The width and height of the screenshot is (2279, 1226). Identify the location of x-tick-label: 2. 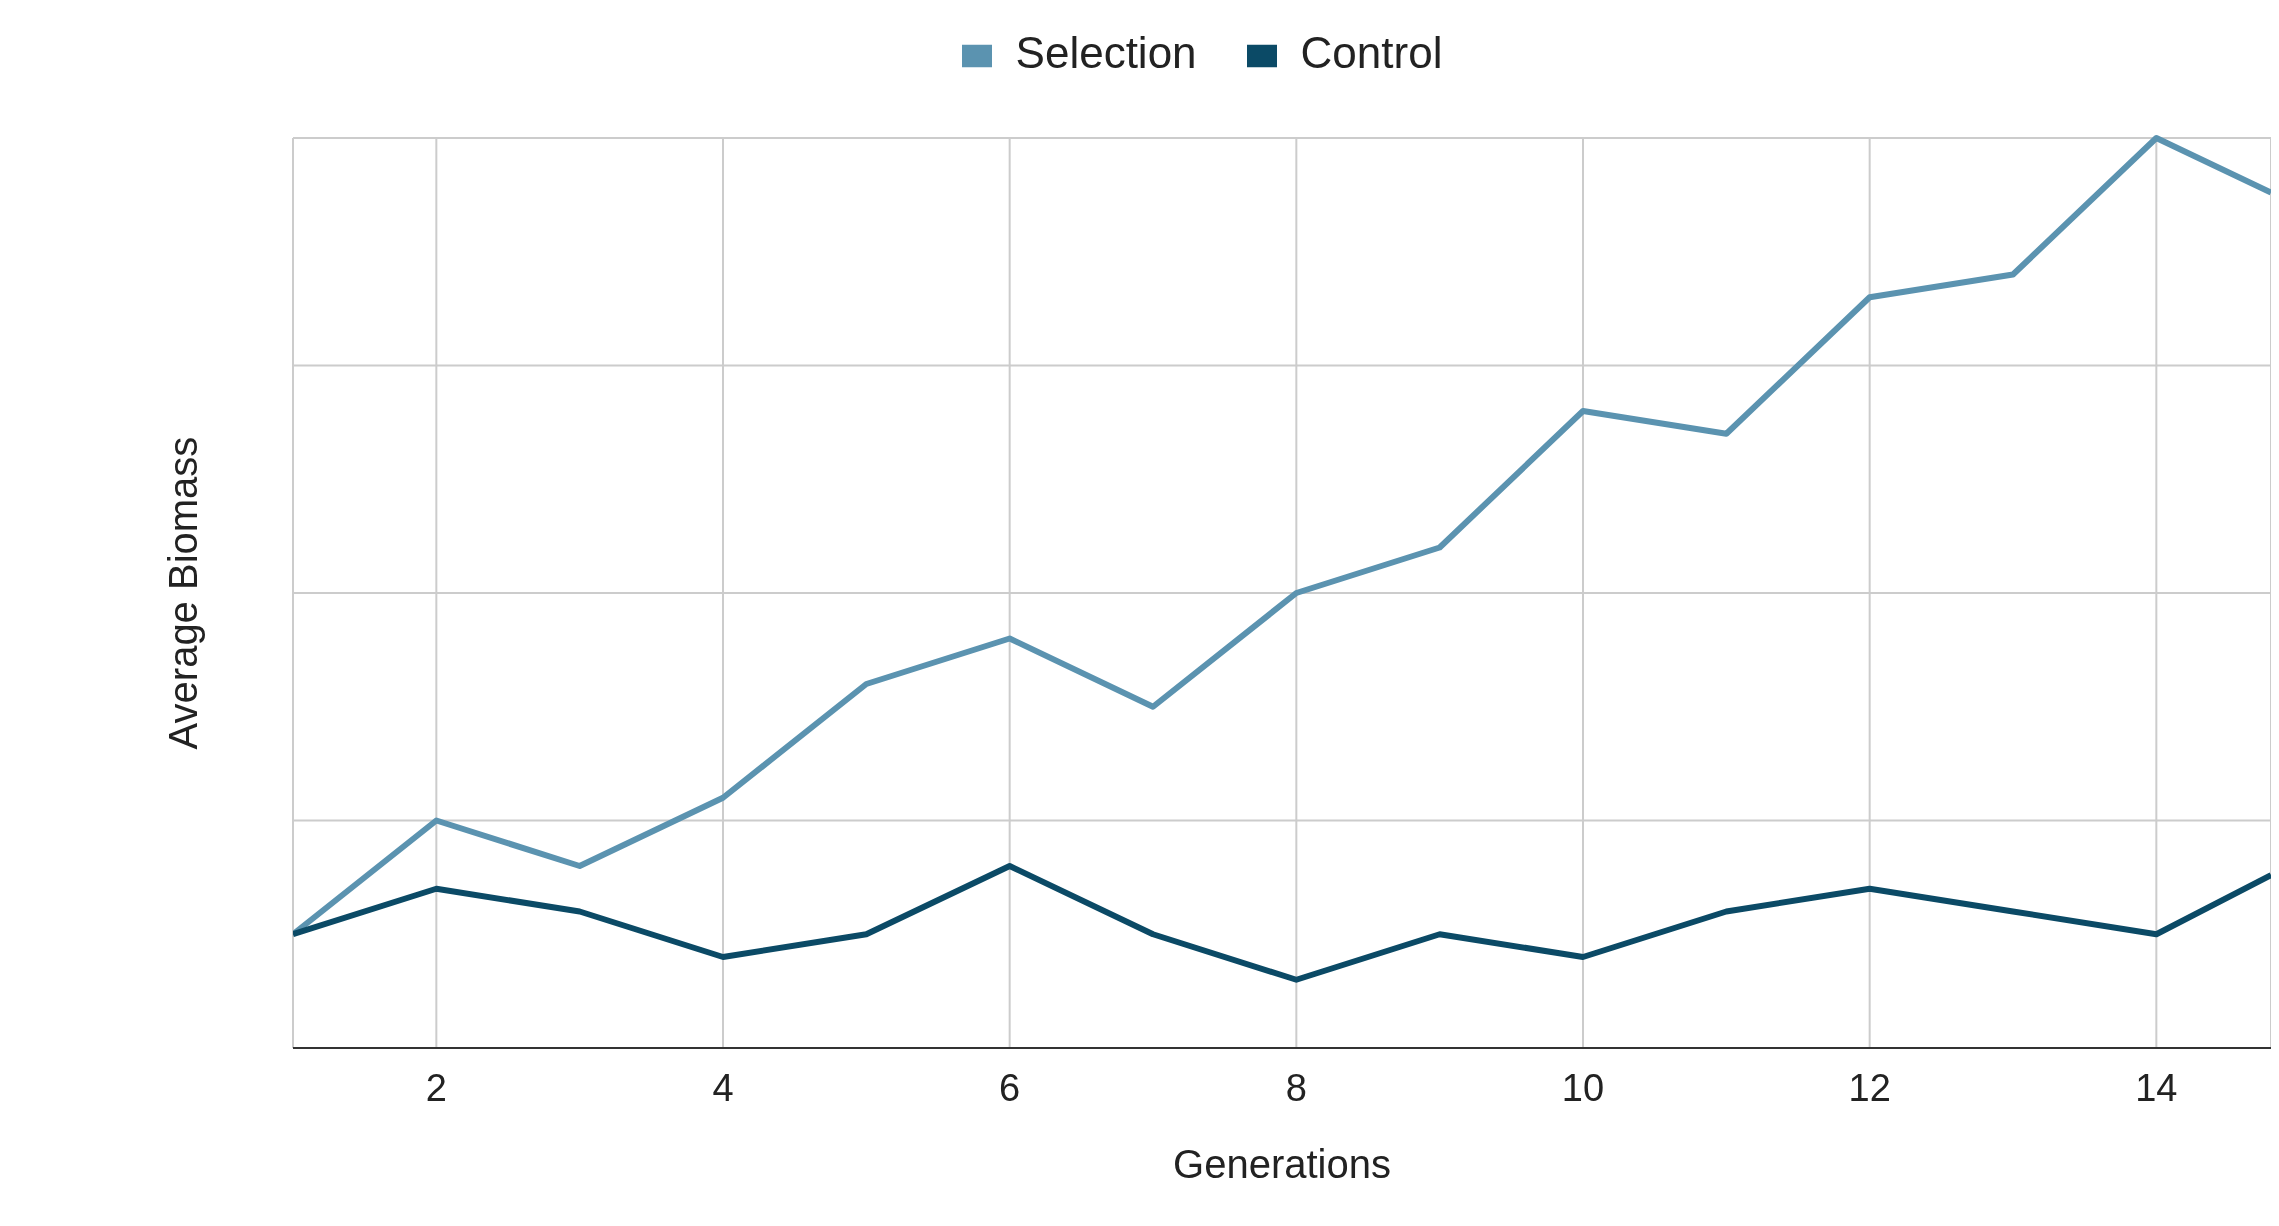
(436, 1087).